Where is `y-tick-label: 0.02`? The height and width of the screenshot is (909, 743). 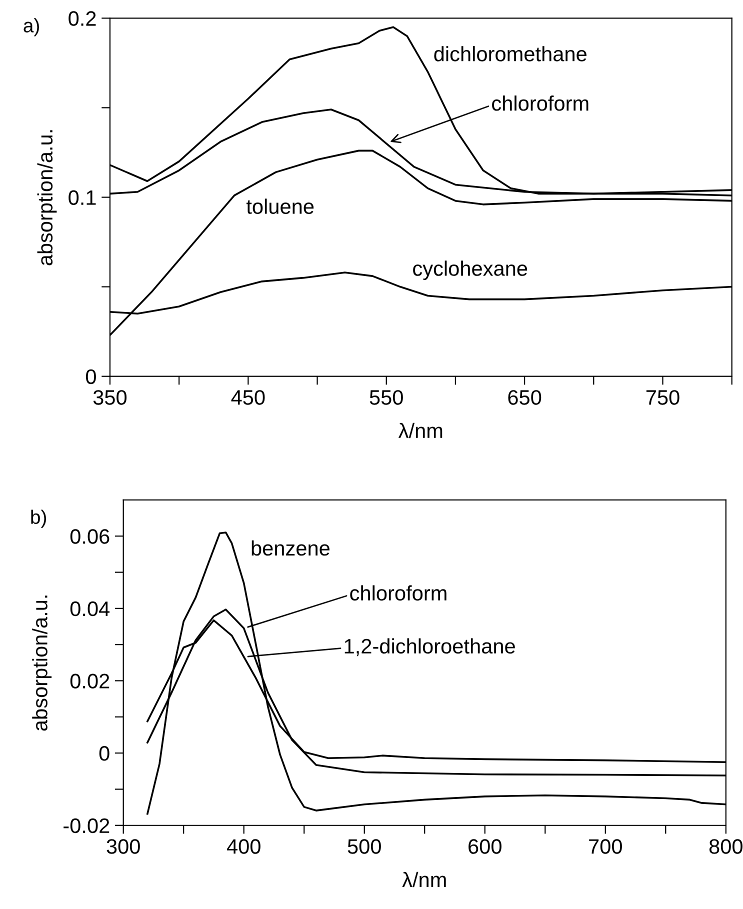
y-tick-label: 0.02 is located at coordinates (90, 681).